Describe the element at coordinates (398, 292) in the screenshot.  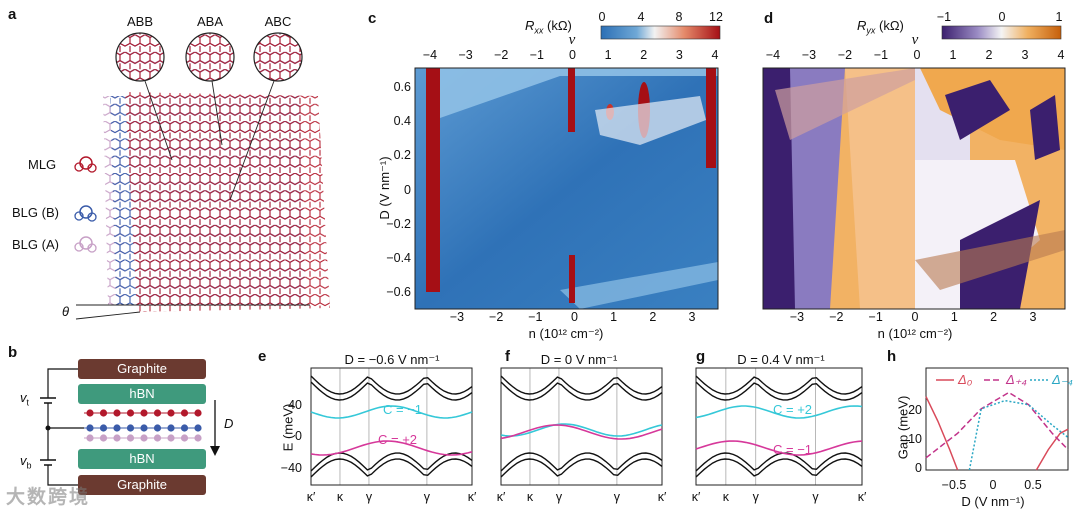
I see `c-y-tick-6: −0.6` at that location.